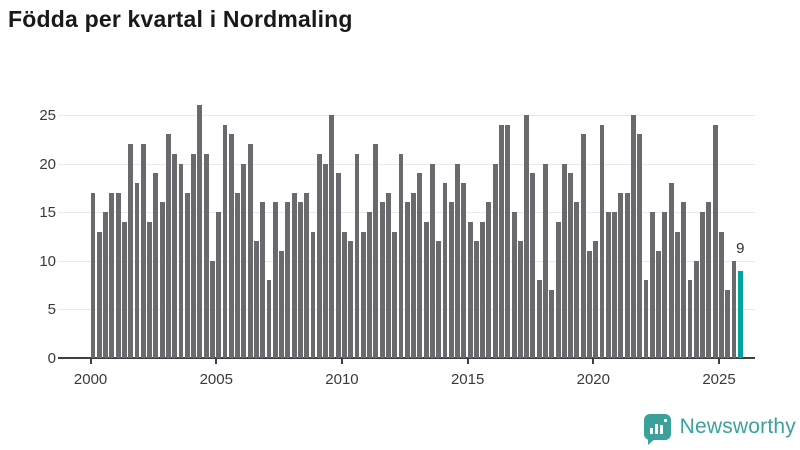 Image resolution: width=800 pixels, height=450 pixels. What do you see at coordinates (476, 299) in the screenshot?
I see `bar-2015-q2` at bounding box center [476, 299].